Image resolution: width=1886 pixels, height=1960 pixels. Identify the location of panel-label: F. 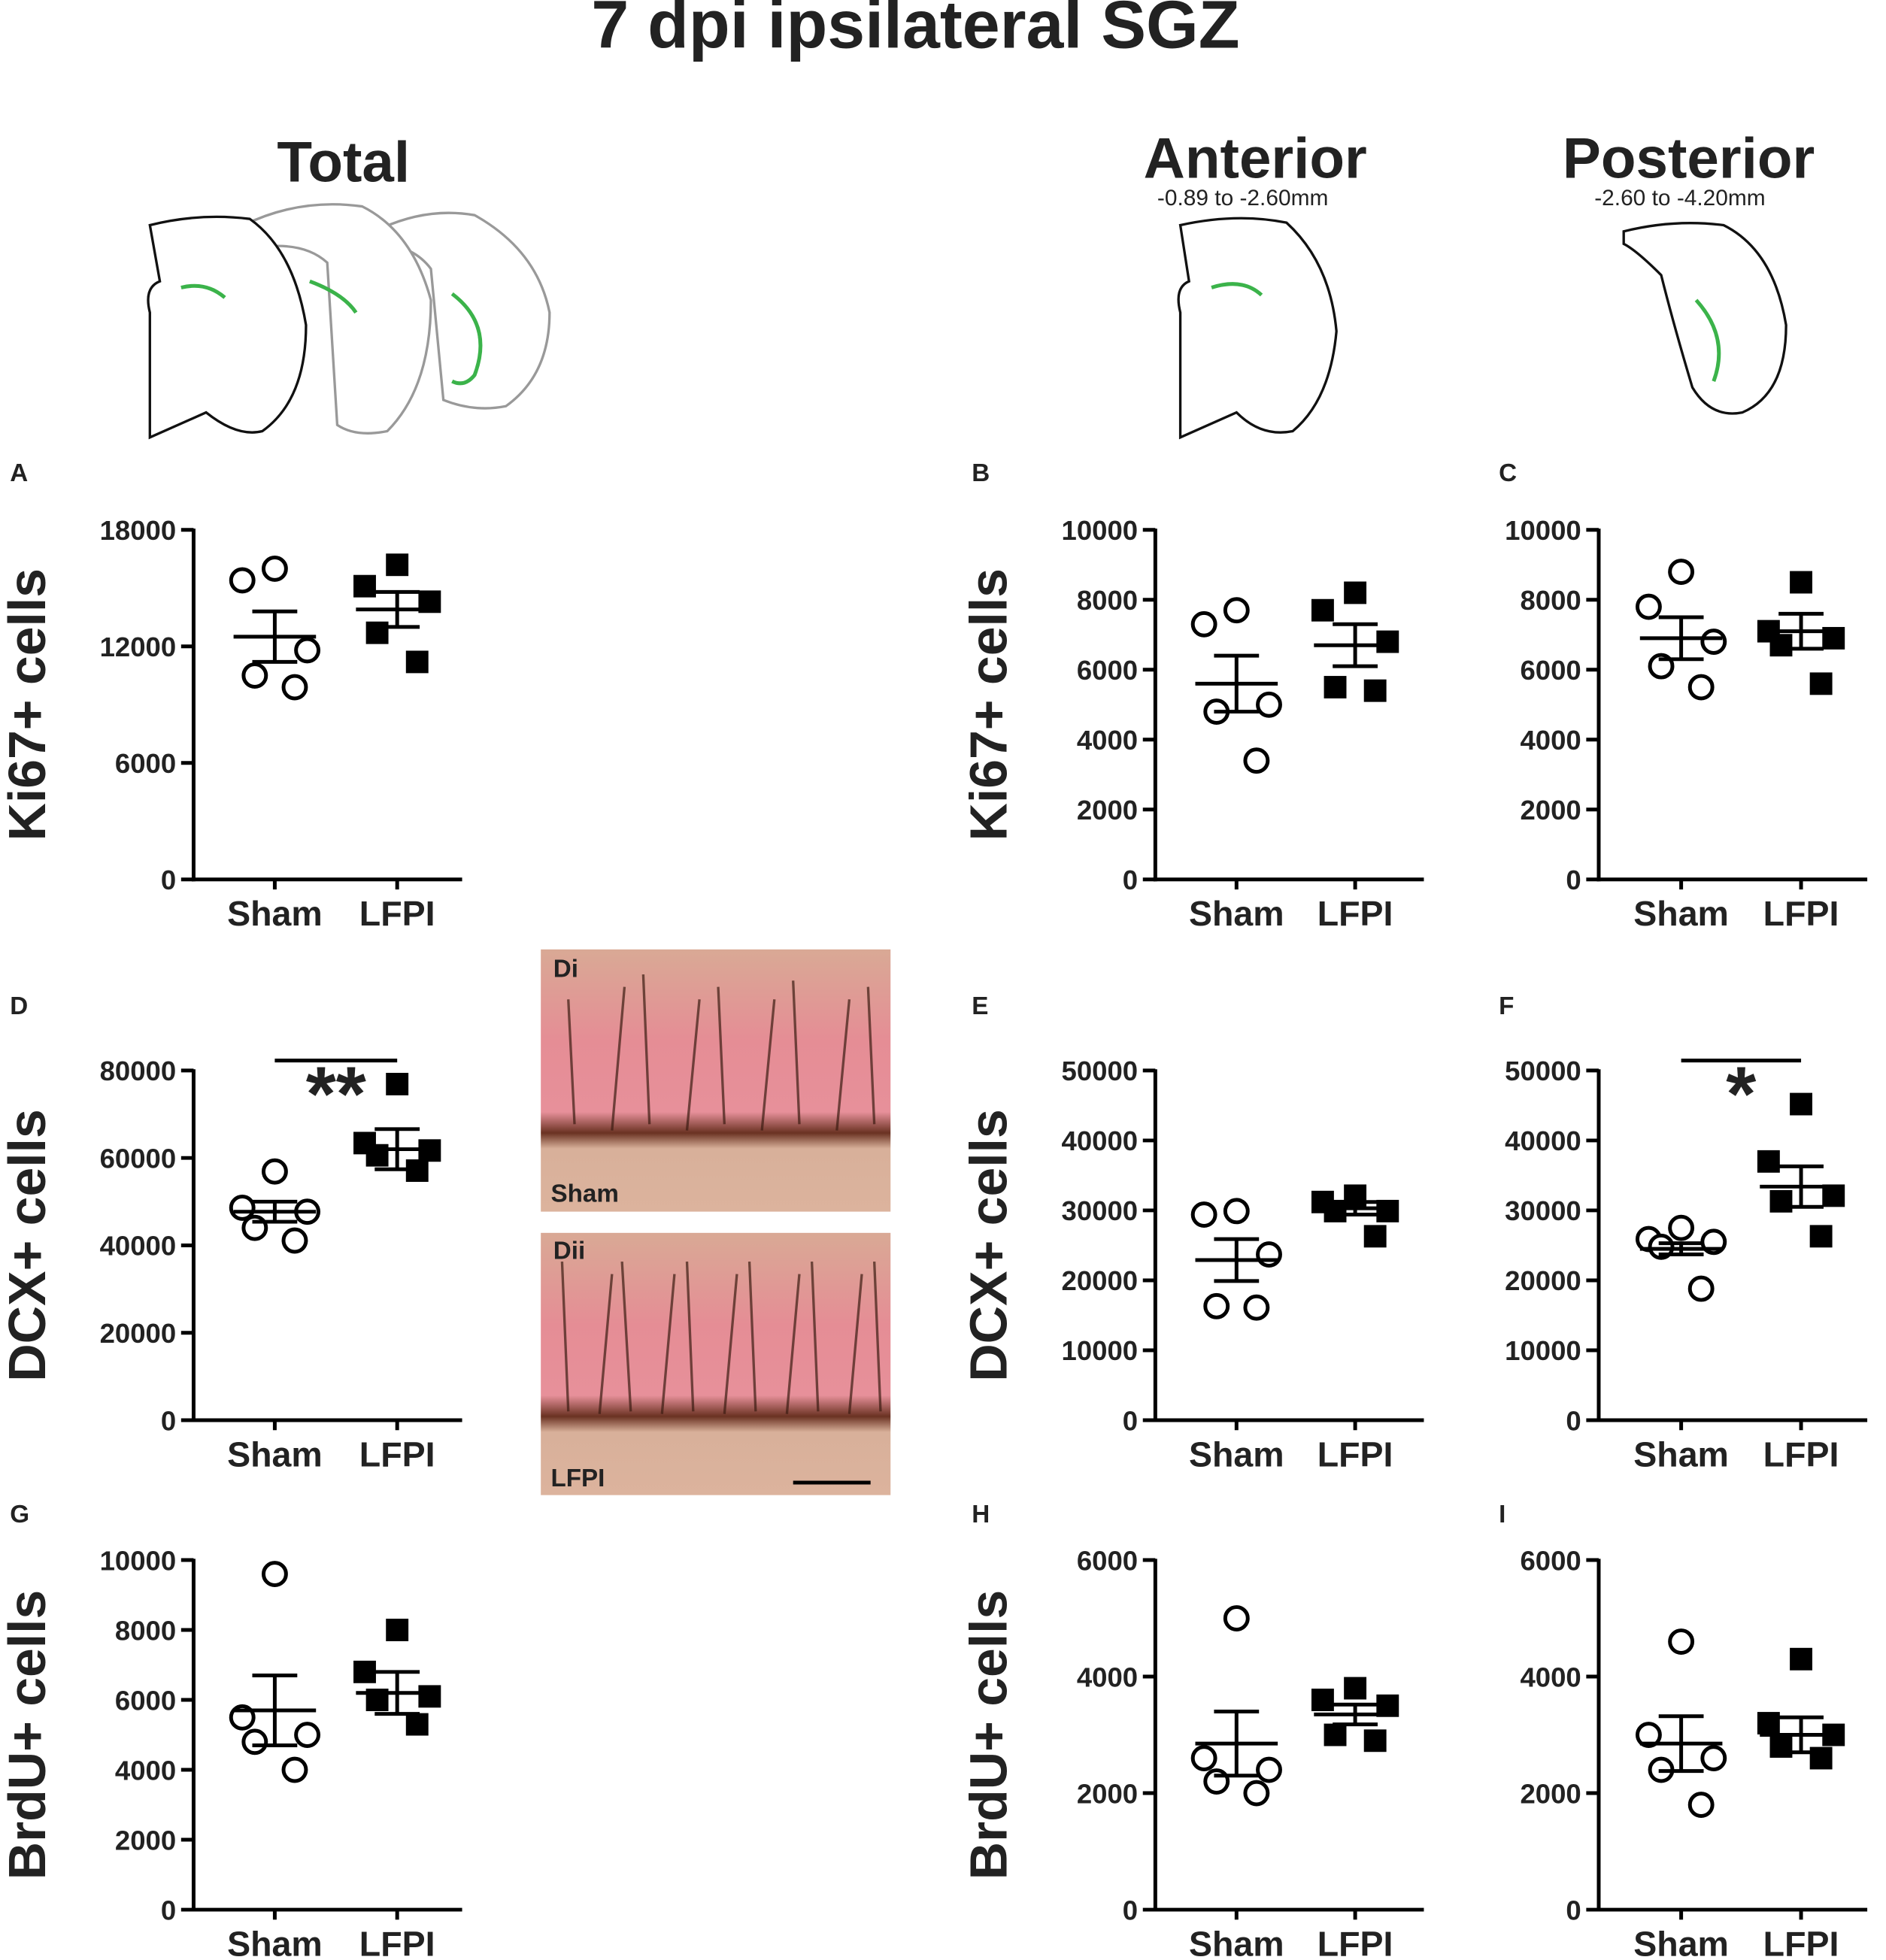
(1506, 1006).